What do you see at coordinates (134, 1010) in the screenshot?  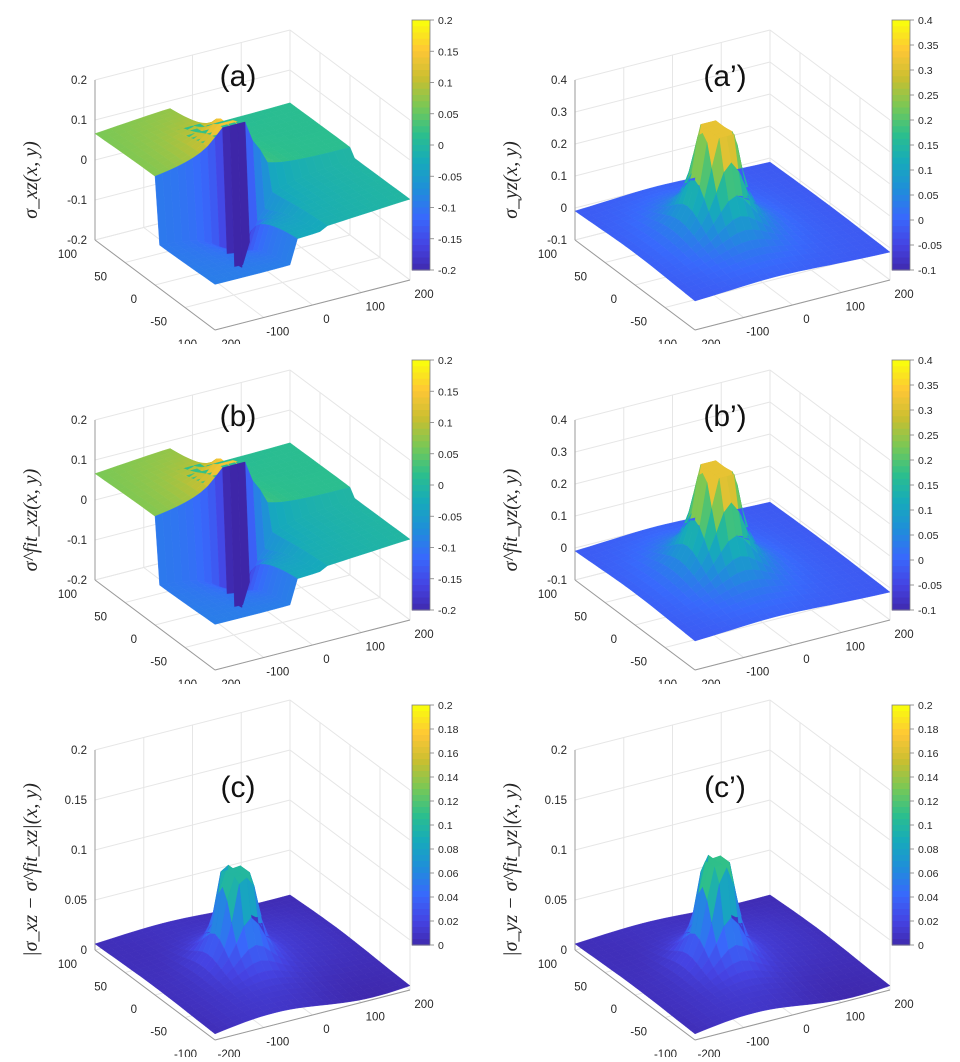 I see `y-tick-label: 0` at bounding box center [134, 1010].